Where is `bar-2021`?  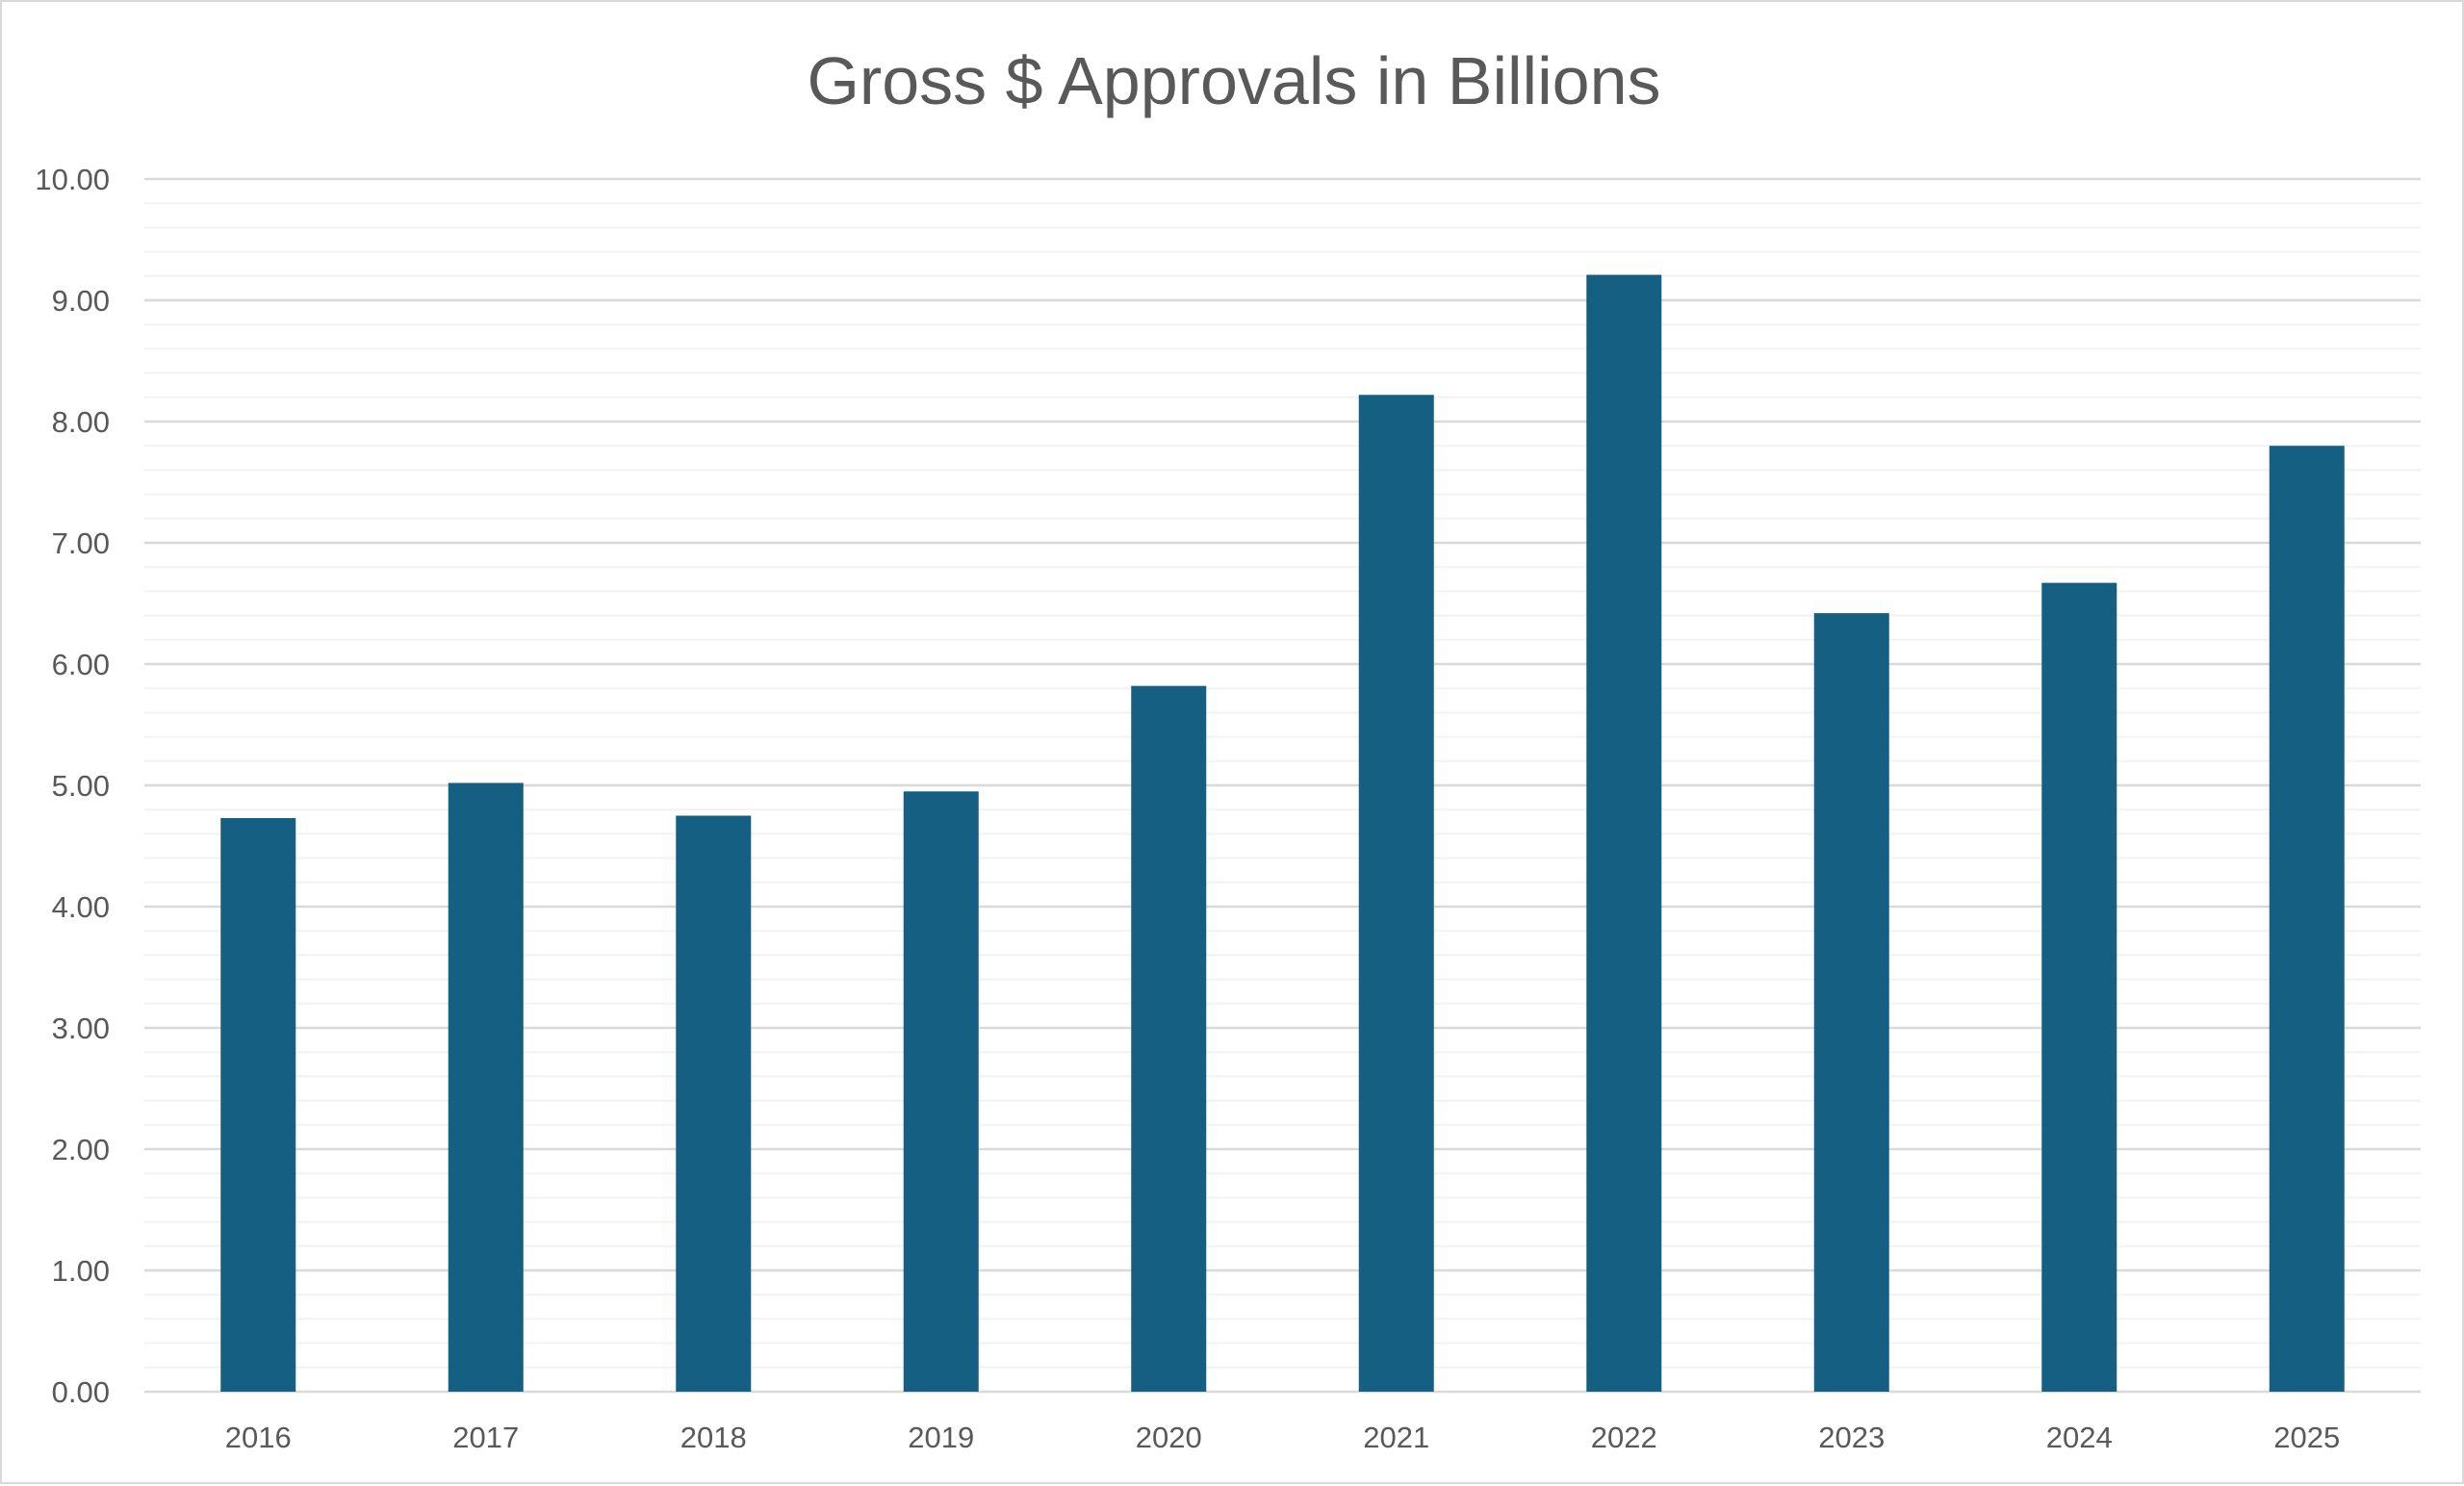
bar-2021 is located at coordinates (1396, 893).